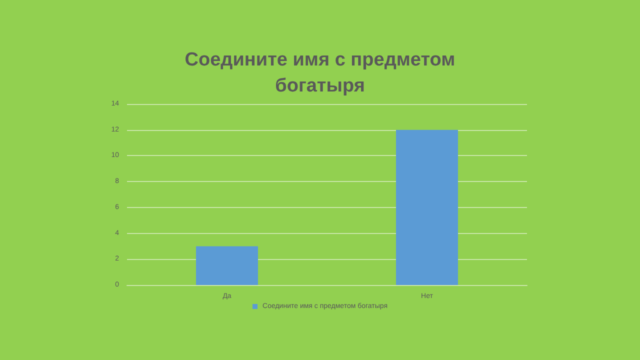 This screenshot has height=360, width=640. I want to click on chart-title: Соедините имя с предметом богатыря, so click(320, 73).